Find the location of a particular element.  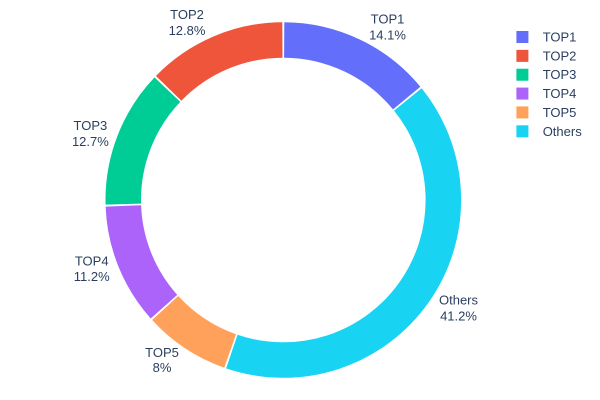

svg-text: 14.1% is located at coordinates (387, 35).